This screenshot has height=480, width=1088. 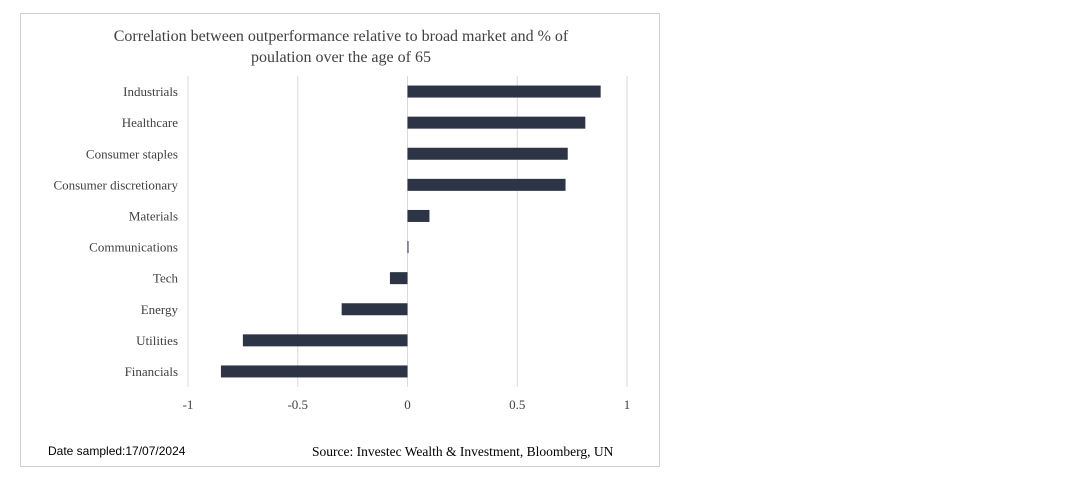 I want to click on category-label-consumer-discretionary: Consumer discretionary, so click(x=115, y=184).